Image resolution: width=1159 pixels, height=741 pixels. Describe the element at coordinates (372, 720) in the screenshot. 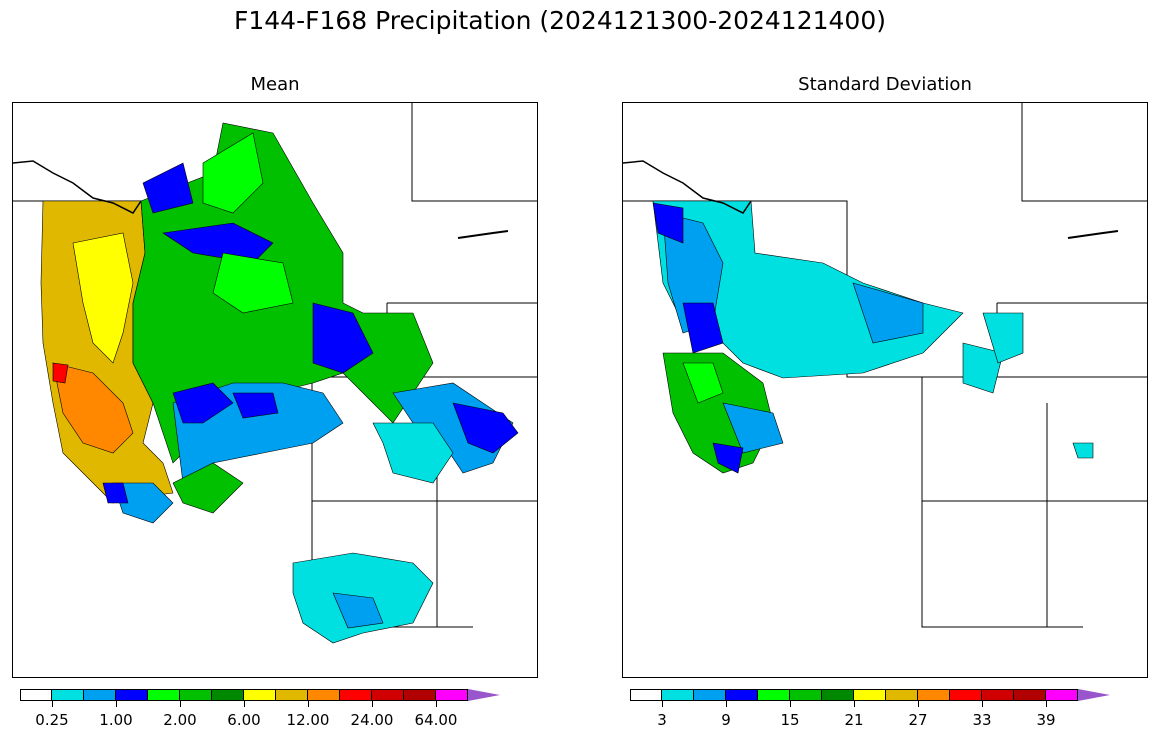

I see `colorbar-tick-label: 24.00` at that location.